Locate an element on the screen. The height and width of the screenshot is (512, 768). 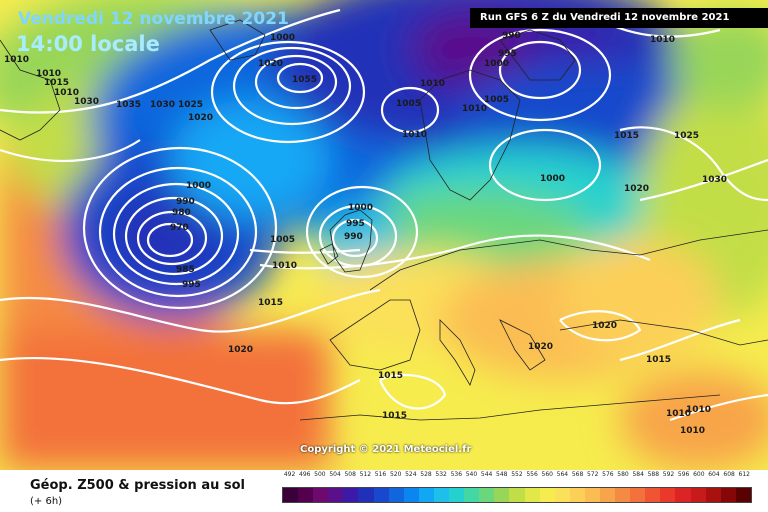
coast-north-europe is located at coordinates (568, 260).